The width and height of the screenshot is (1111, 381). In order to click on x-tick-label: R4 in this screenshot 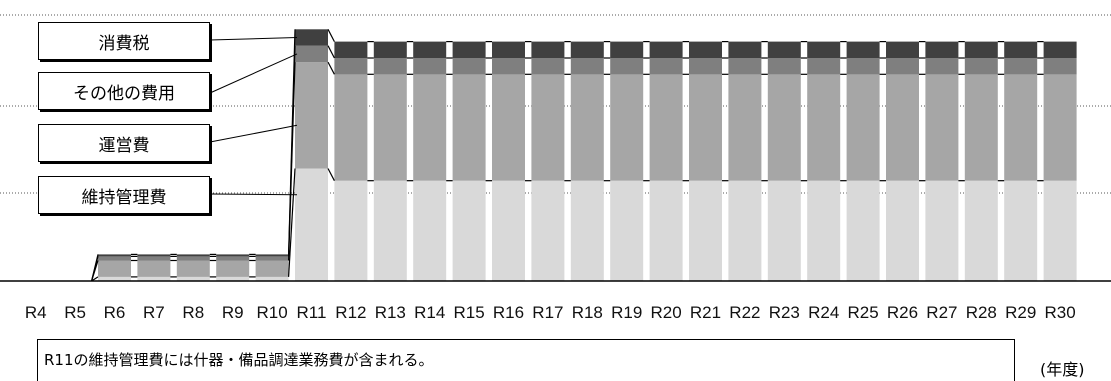, I will do `click(36, 312)`.